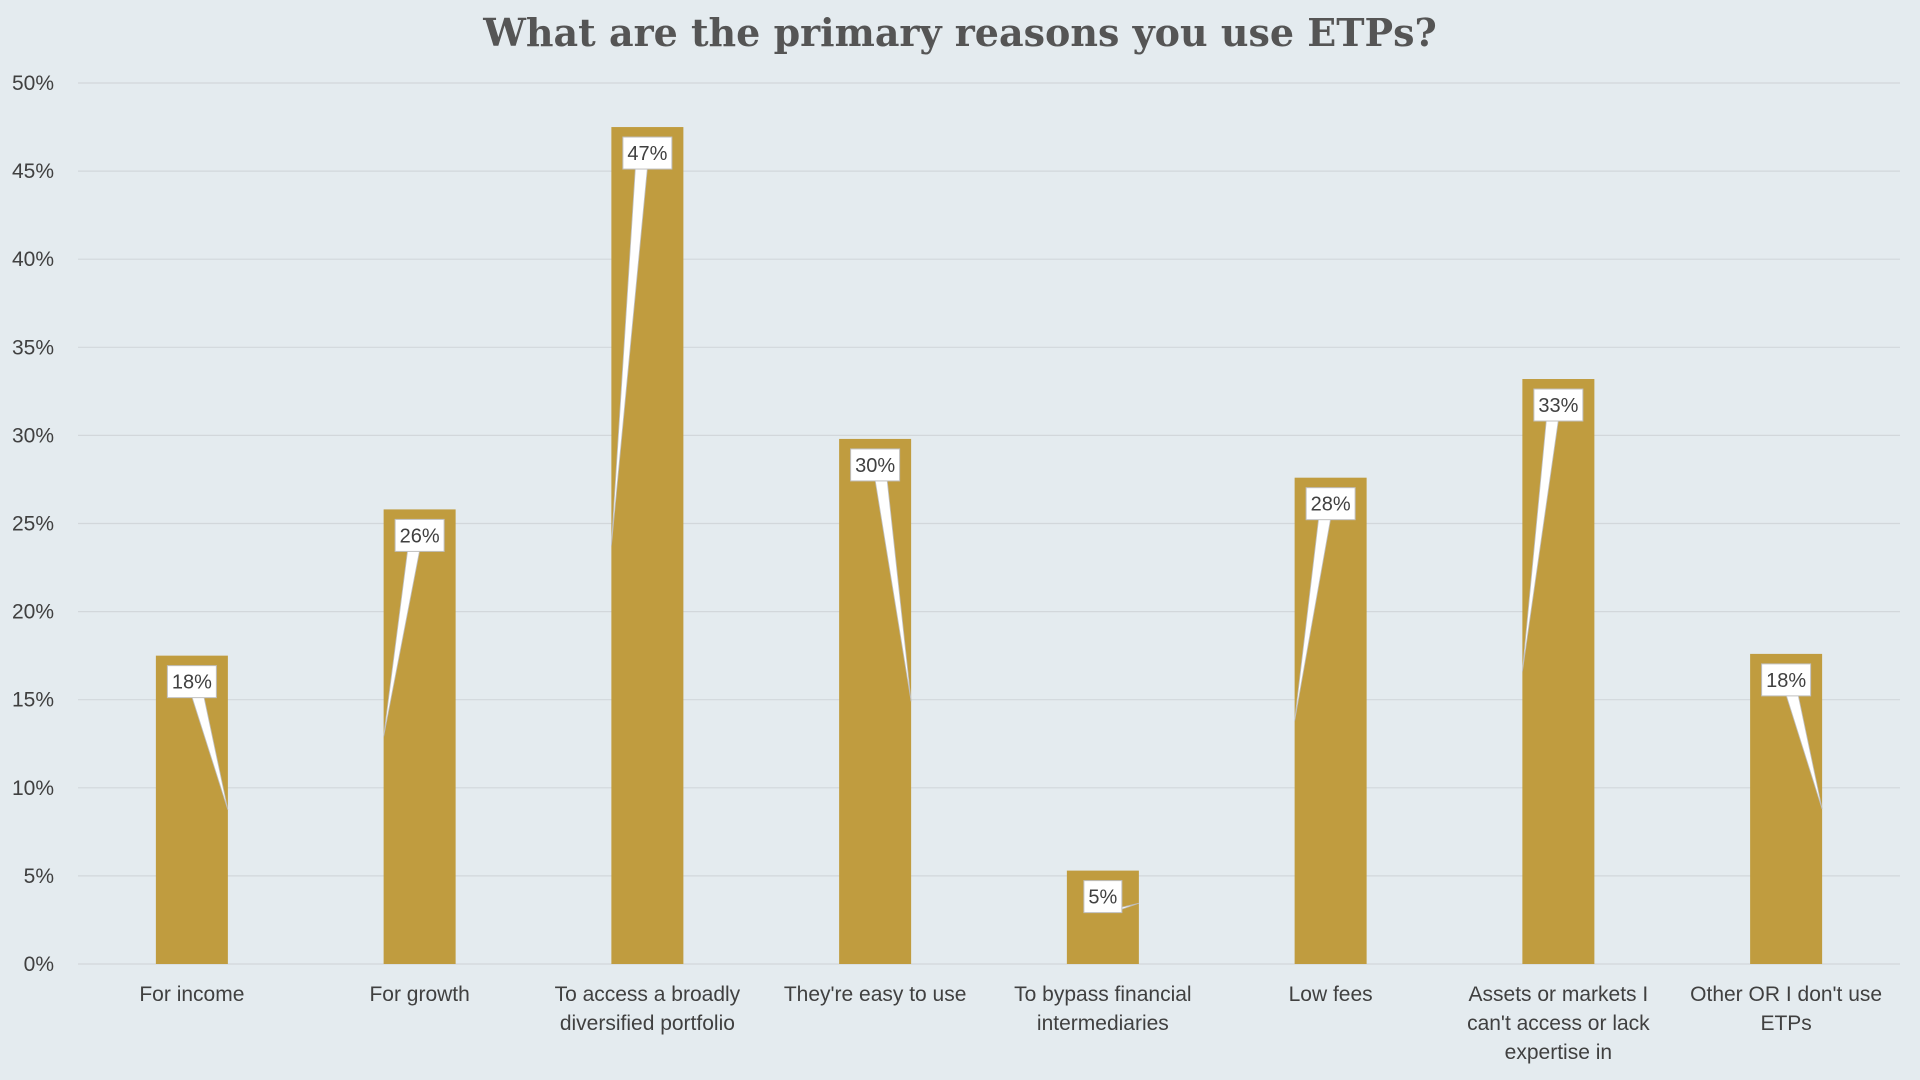 This screenshot has width=1920, height=1080. What do you see at coordinates (33, 612) in the screenshot?
I see `y-tick-label: 20%` at bounding box center [33, 612].